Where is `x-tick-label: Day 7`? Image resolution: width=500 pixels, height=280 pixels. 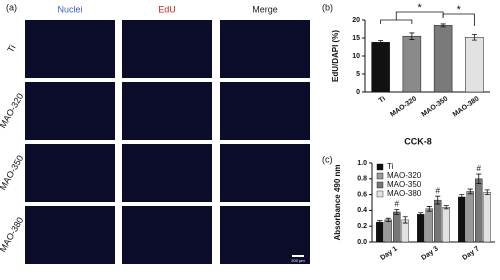 x-tick-label: Day 7 is located at coordinates (470, 253).